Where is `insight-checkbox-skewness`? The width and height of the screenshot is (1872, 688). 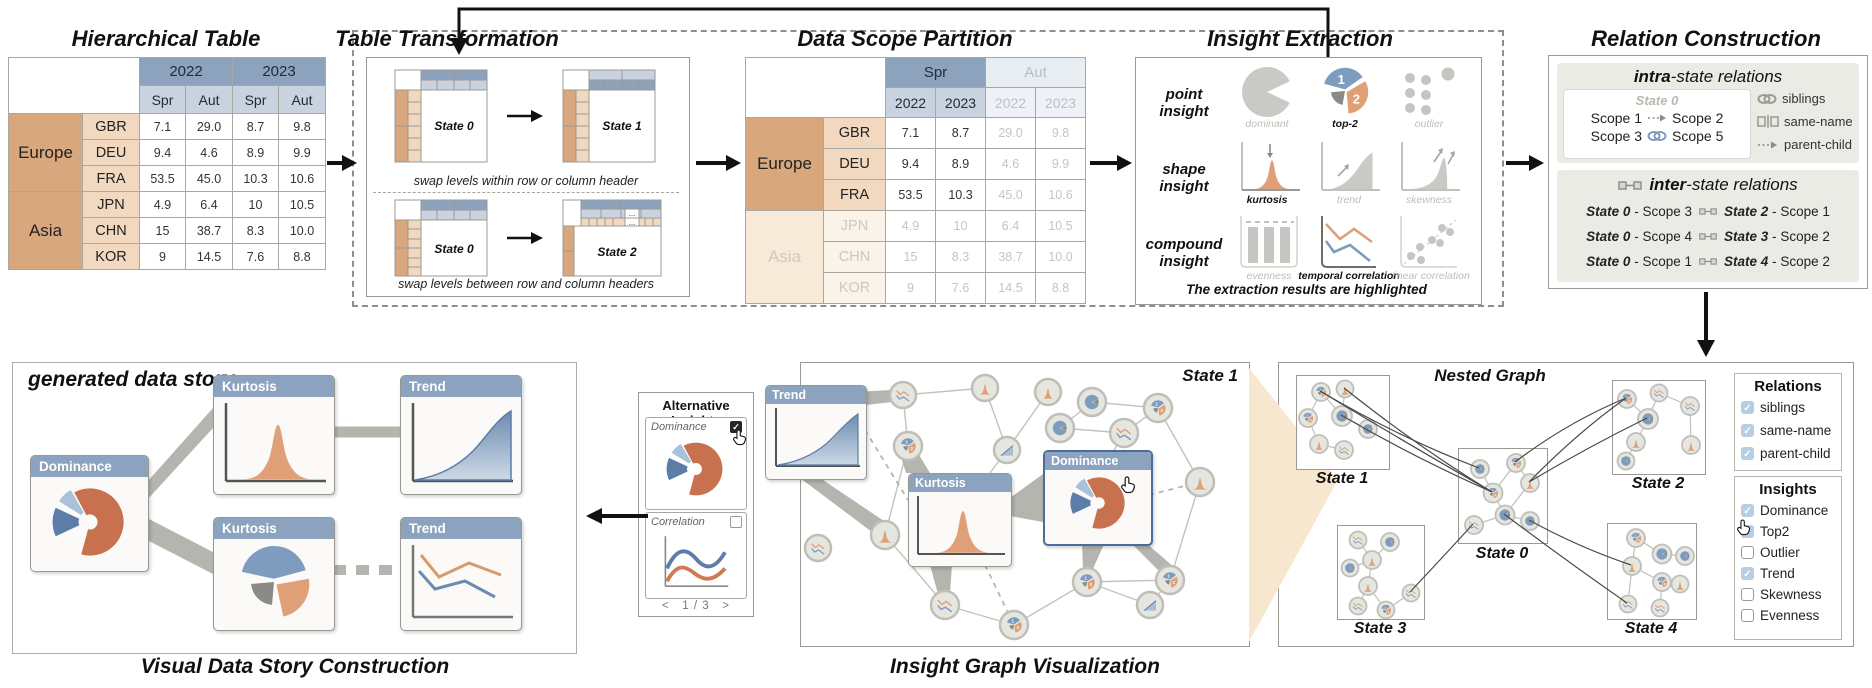
insight-checkbox-skewness is located at coordinates (1747, 594).